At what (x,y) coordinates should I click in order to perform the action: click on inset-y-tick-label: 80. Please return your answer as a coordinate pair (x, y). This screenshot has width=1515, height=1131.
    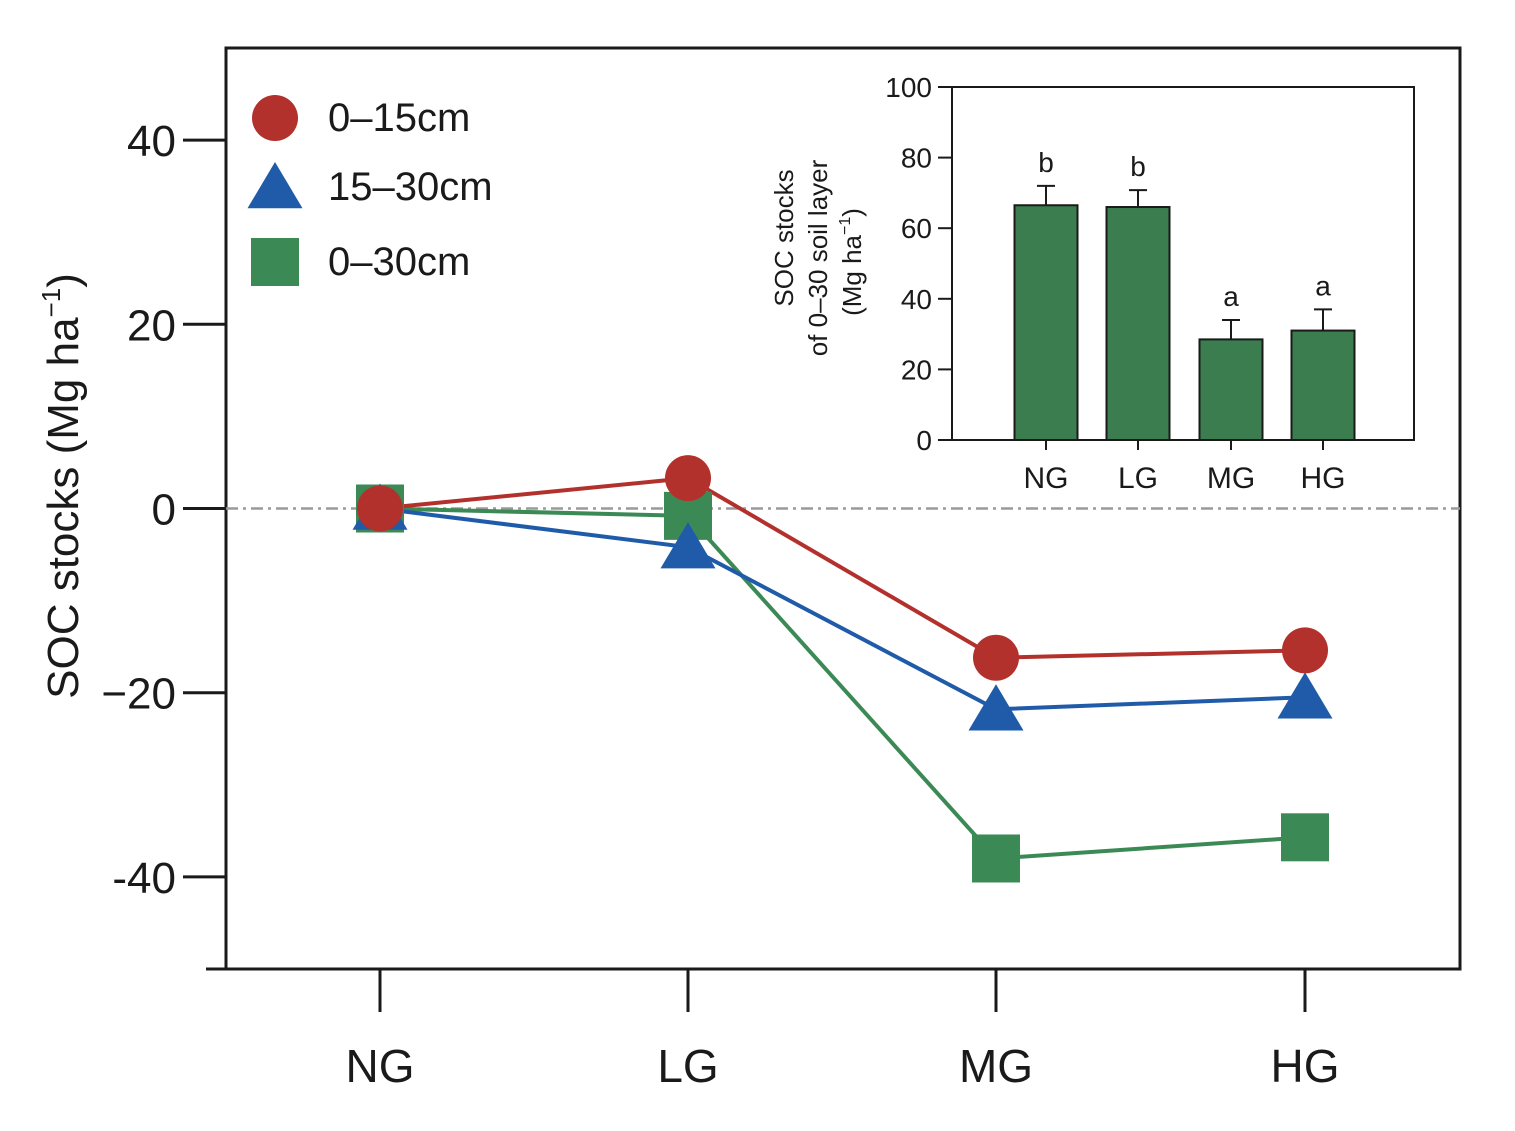
    Looking at the image, I should click on (916, 158).